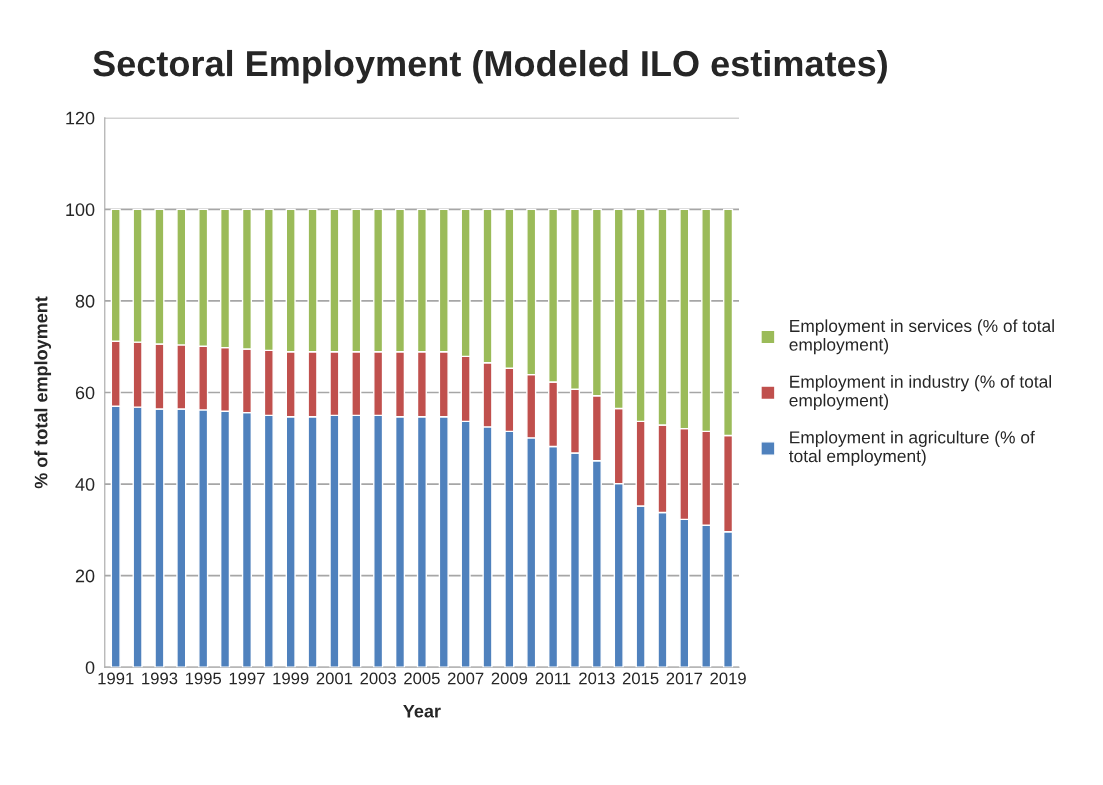 Image resolution: width=1103 pixels, height=785 pixels. What do you see at coordinates (85, 576) in the screenshot?
I see `y-tick-label: 20` at bounding box center [85, 576].